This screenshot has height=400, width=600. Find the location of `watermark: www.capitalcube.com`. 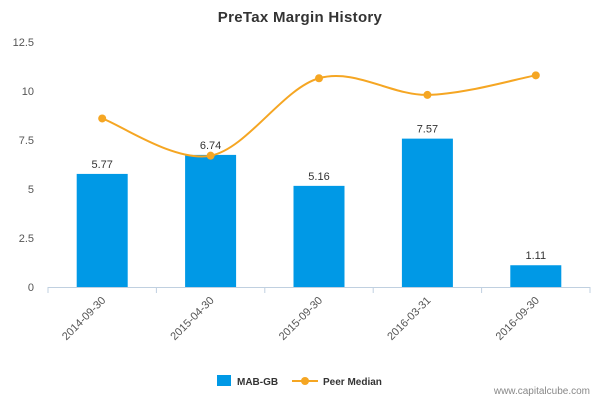

watermark: www.capitalcube.com is located at coordinates (541, 391).